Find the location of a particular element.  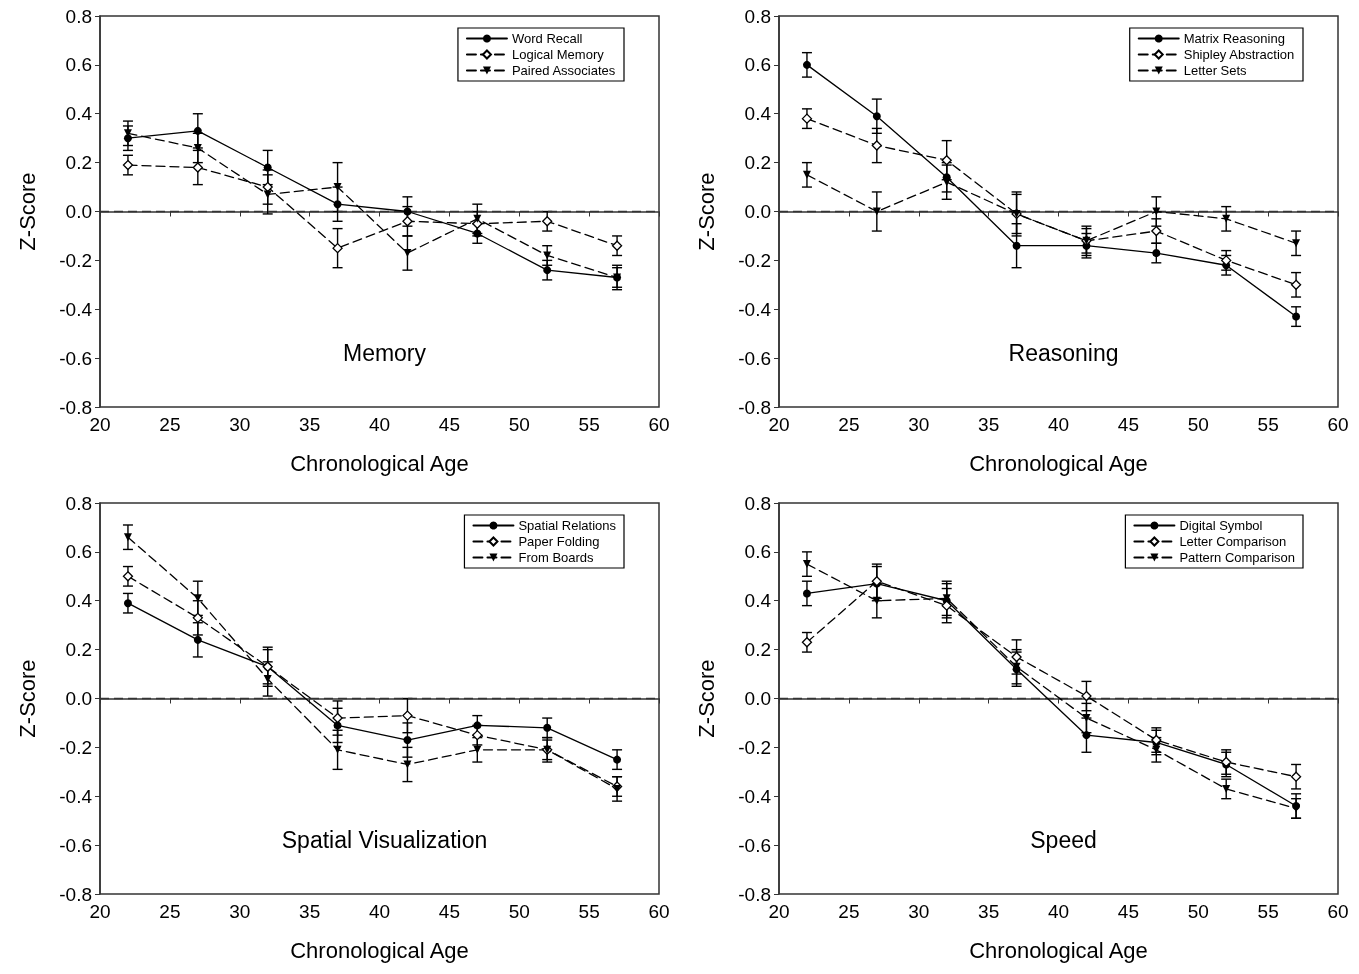

legend-label: From Boards is located at coordinates (556, 557).